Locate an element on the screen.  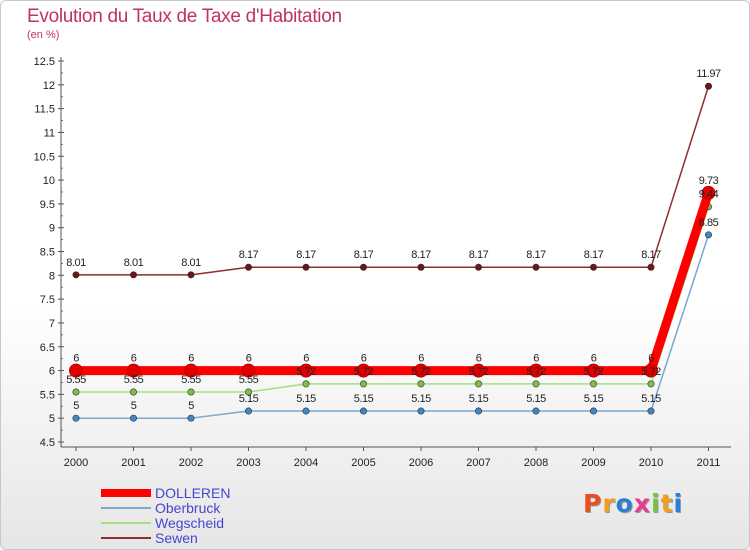
y-tick-label: 12 is located at coordinates (49, 86).